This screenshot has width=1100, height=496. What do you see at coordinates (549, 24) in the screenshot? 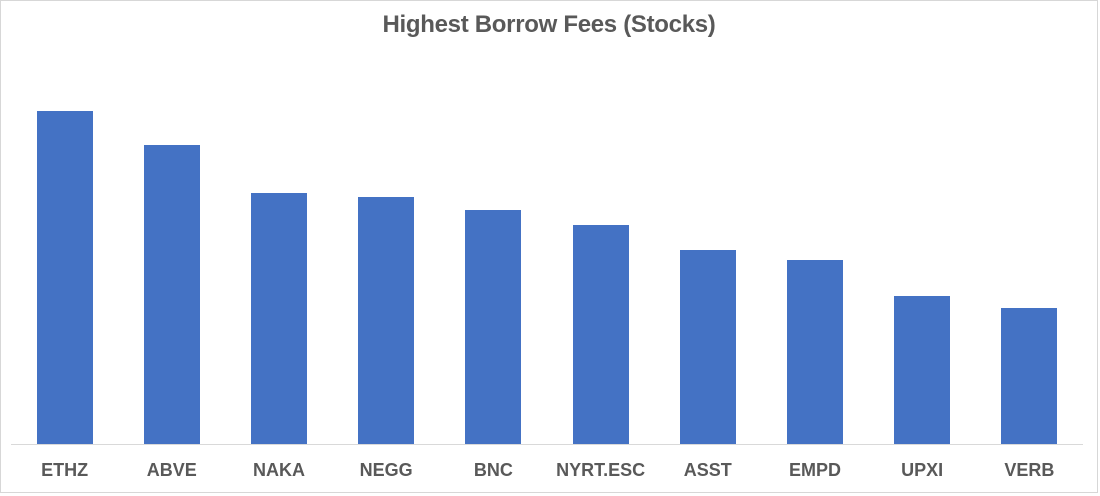
I see `chart-title: Highest Borrow Fees (Stocks)` at bounding box center [549, 24].